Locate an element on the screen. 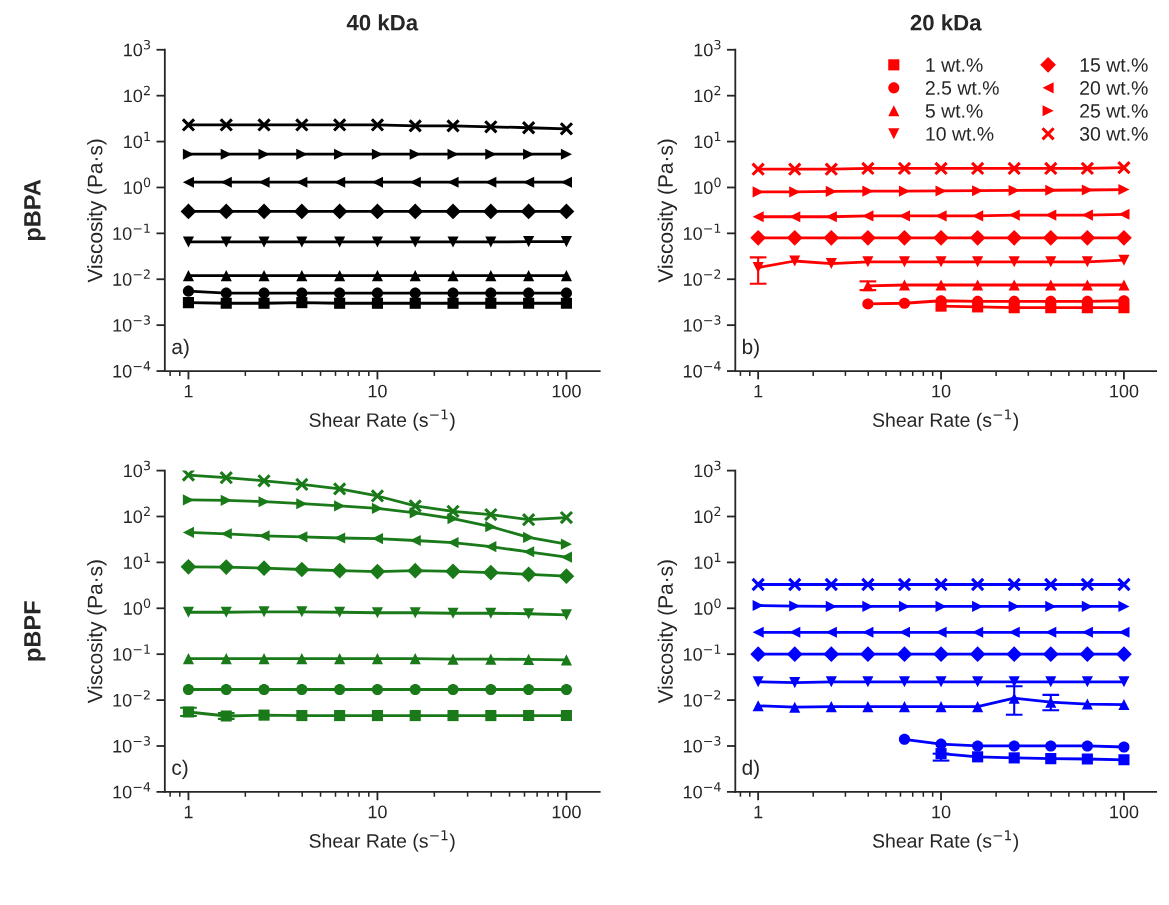  legend-label: 1 wt.% is located at coordinates (954, 65).